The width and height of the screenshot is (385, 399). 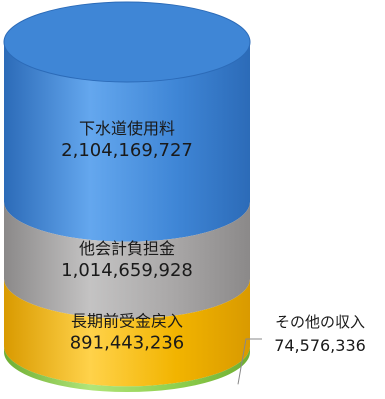 I want to click on cylinder-top-cap, so click(x=127, y=42).